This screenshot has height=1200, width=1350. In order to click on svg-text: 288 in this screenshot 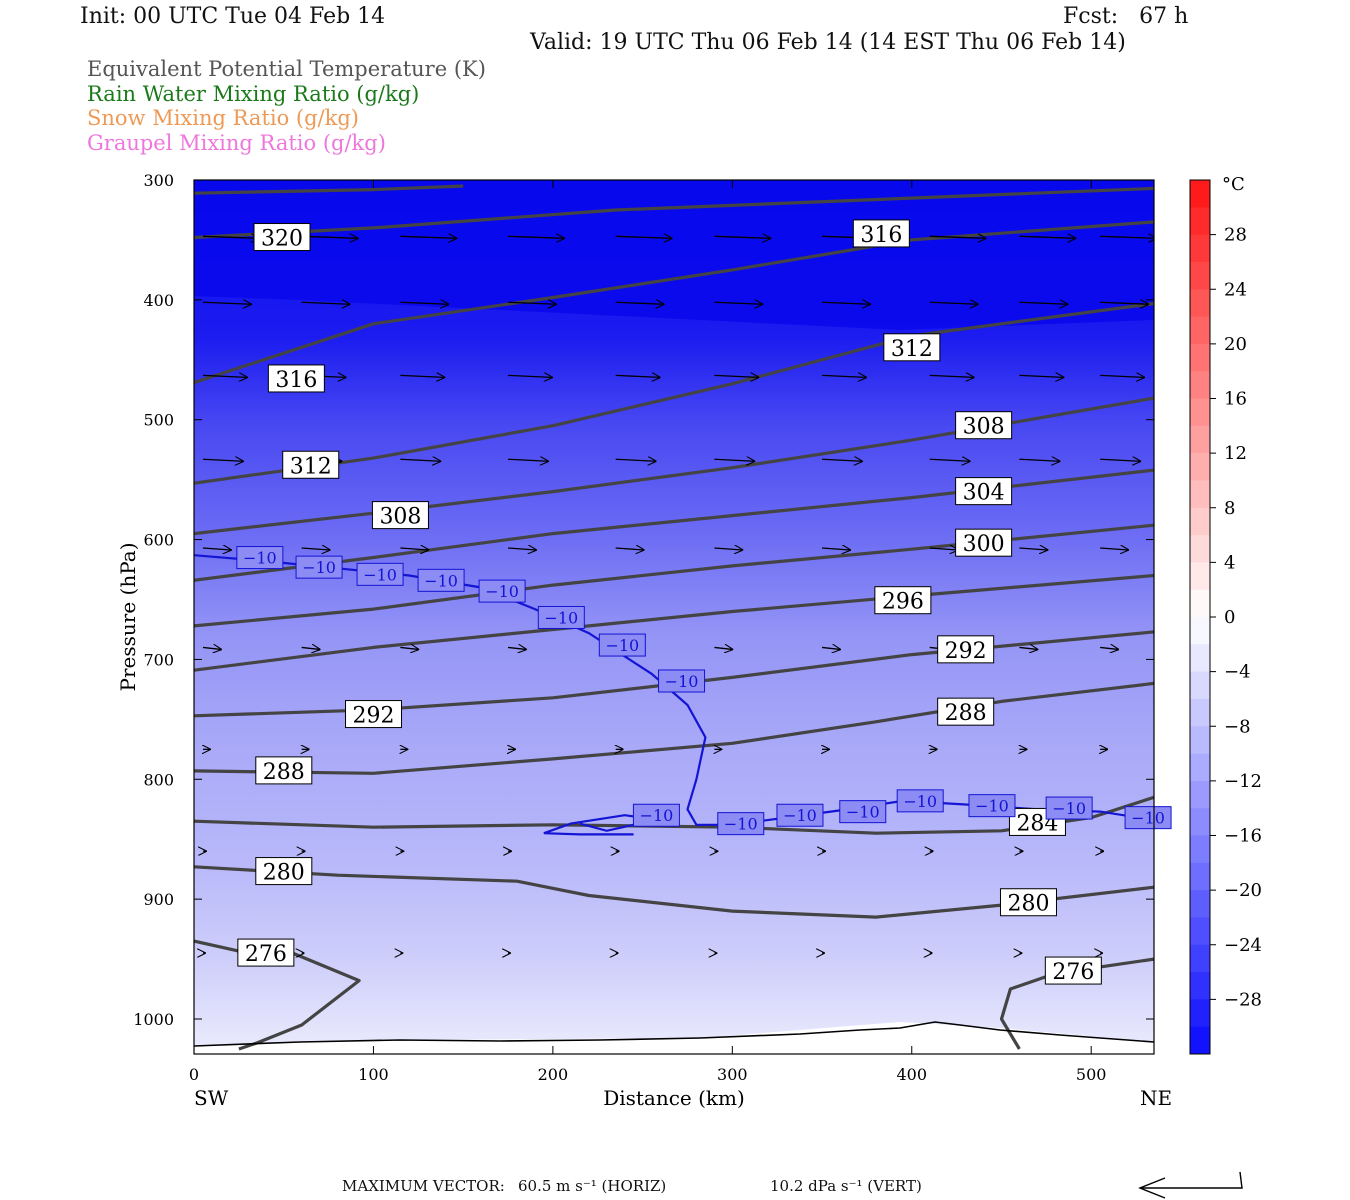, I will do `click(966, 713)`.